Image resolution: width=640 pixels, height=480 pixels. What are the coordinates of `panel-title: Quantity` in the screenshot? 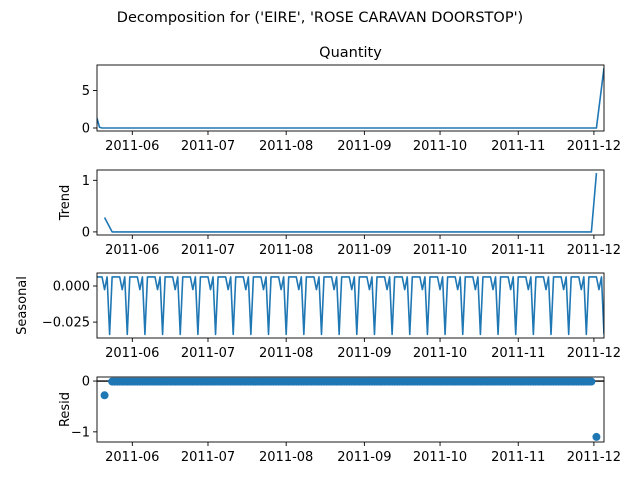 It's located at (350, 53).